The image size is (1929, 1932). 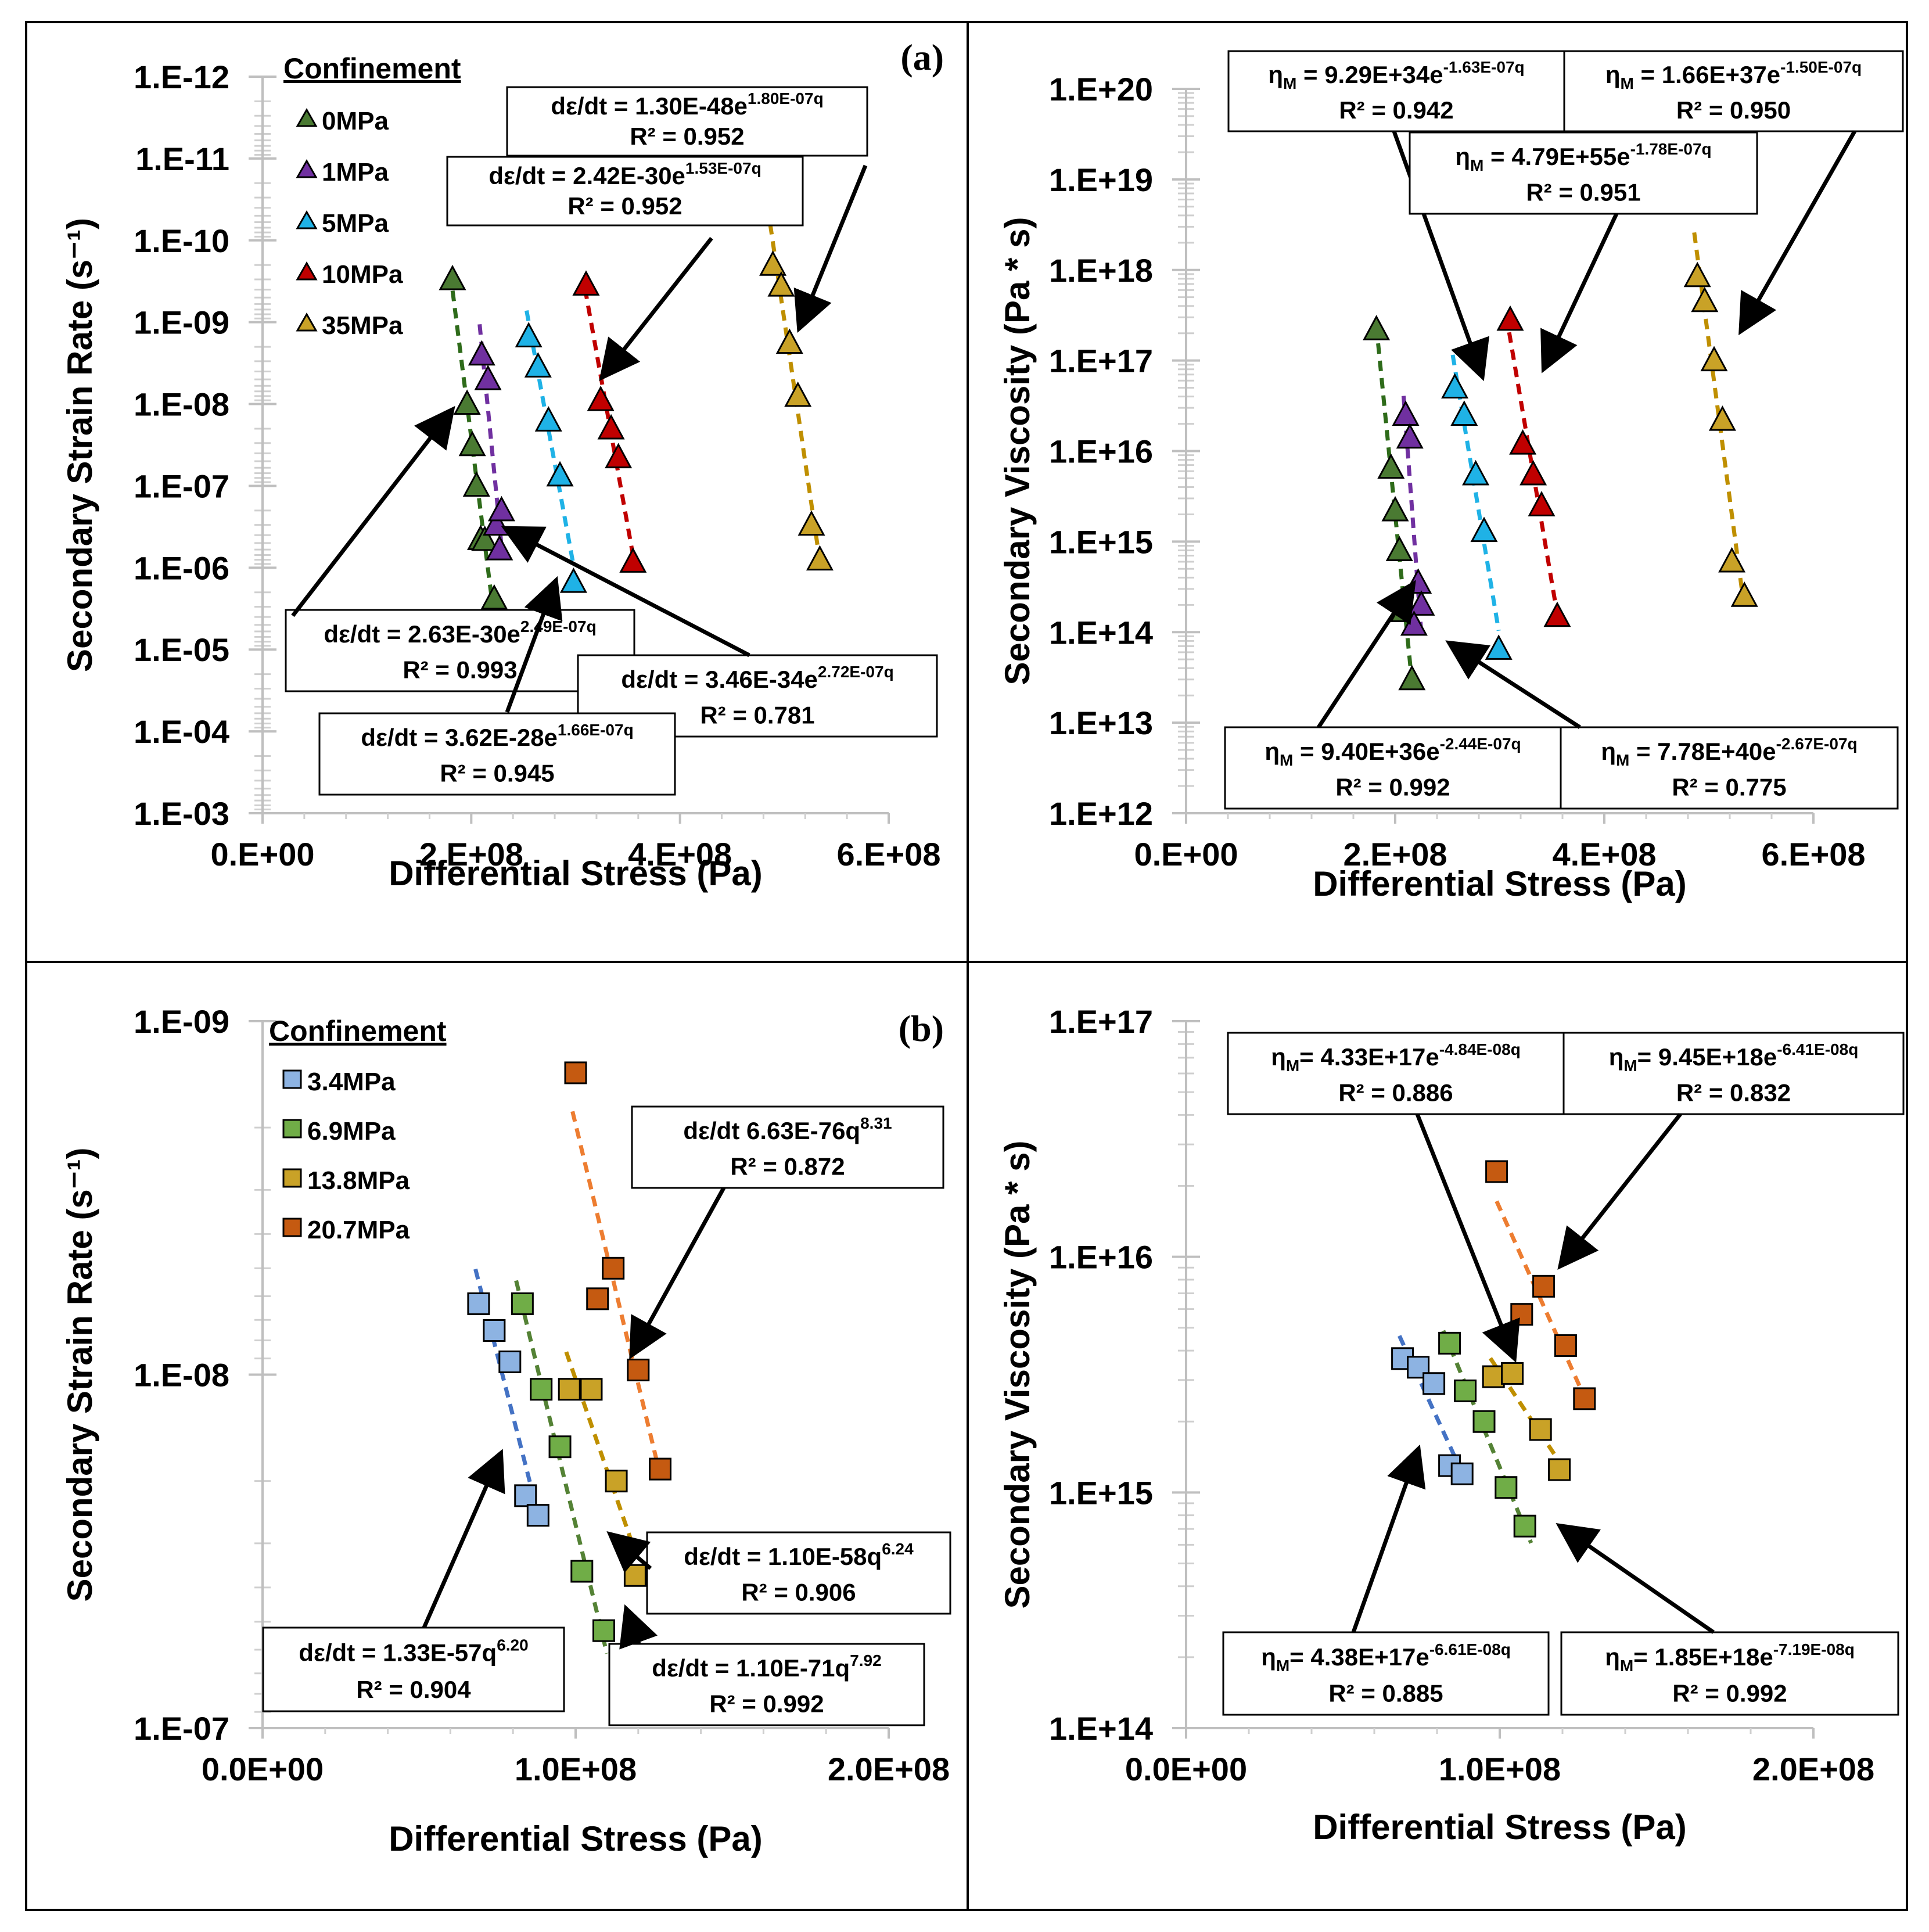 I want to click on equation-text: dε/dt = 3.62E-28e, so click(x=459, y=737).